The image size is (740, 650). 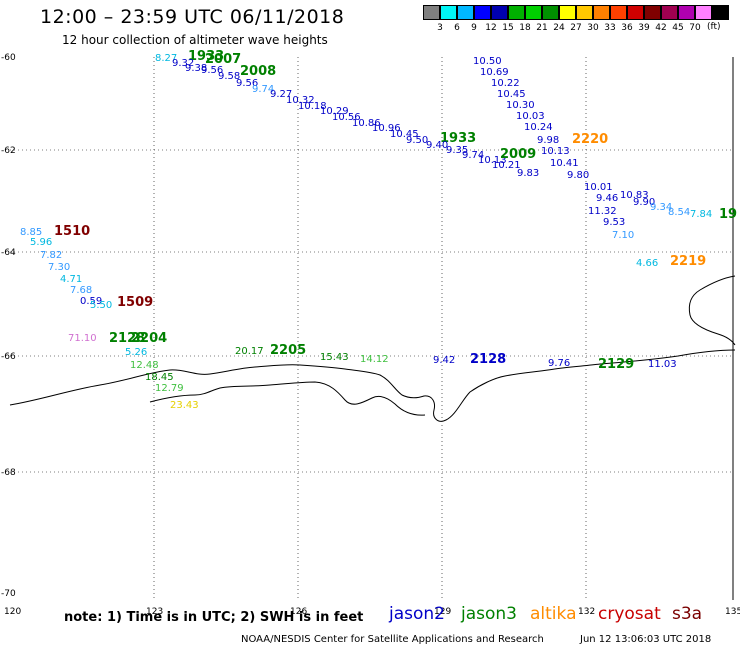 What do you see at coordinates (334, 357) in the screenshot?
I see `wave-height-label: 15.43` at bounding box center [334, 357].